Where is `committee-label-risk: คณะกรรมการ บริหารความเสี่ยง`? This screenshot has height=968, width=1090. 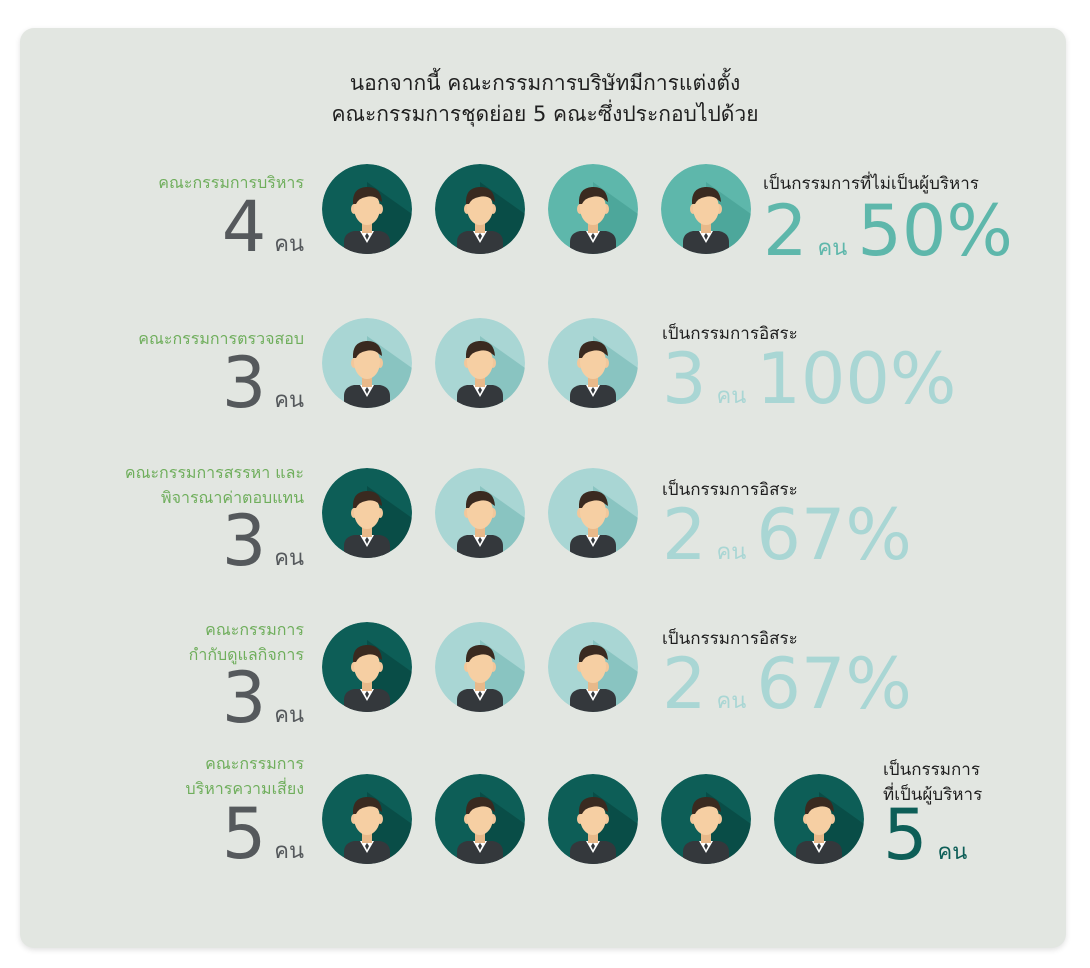
committee-label-risk: คณะกรรมการ บริหารความเสี่ยง is located at coordinates (154, 776).